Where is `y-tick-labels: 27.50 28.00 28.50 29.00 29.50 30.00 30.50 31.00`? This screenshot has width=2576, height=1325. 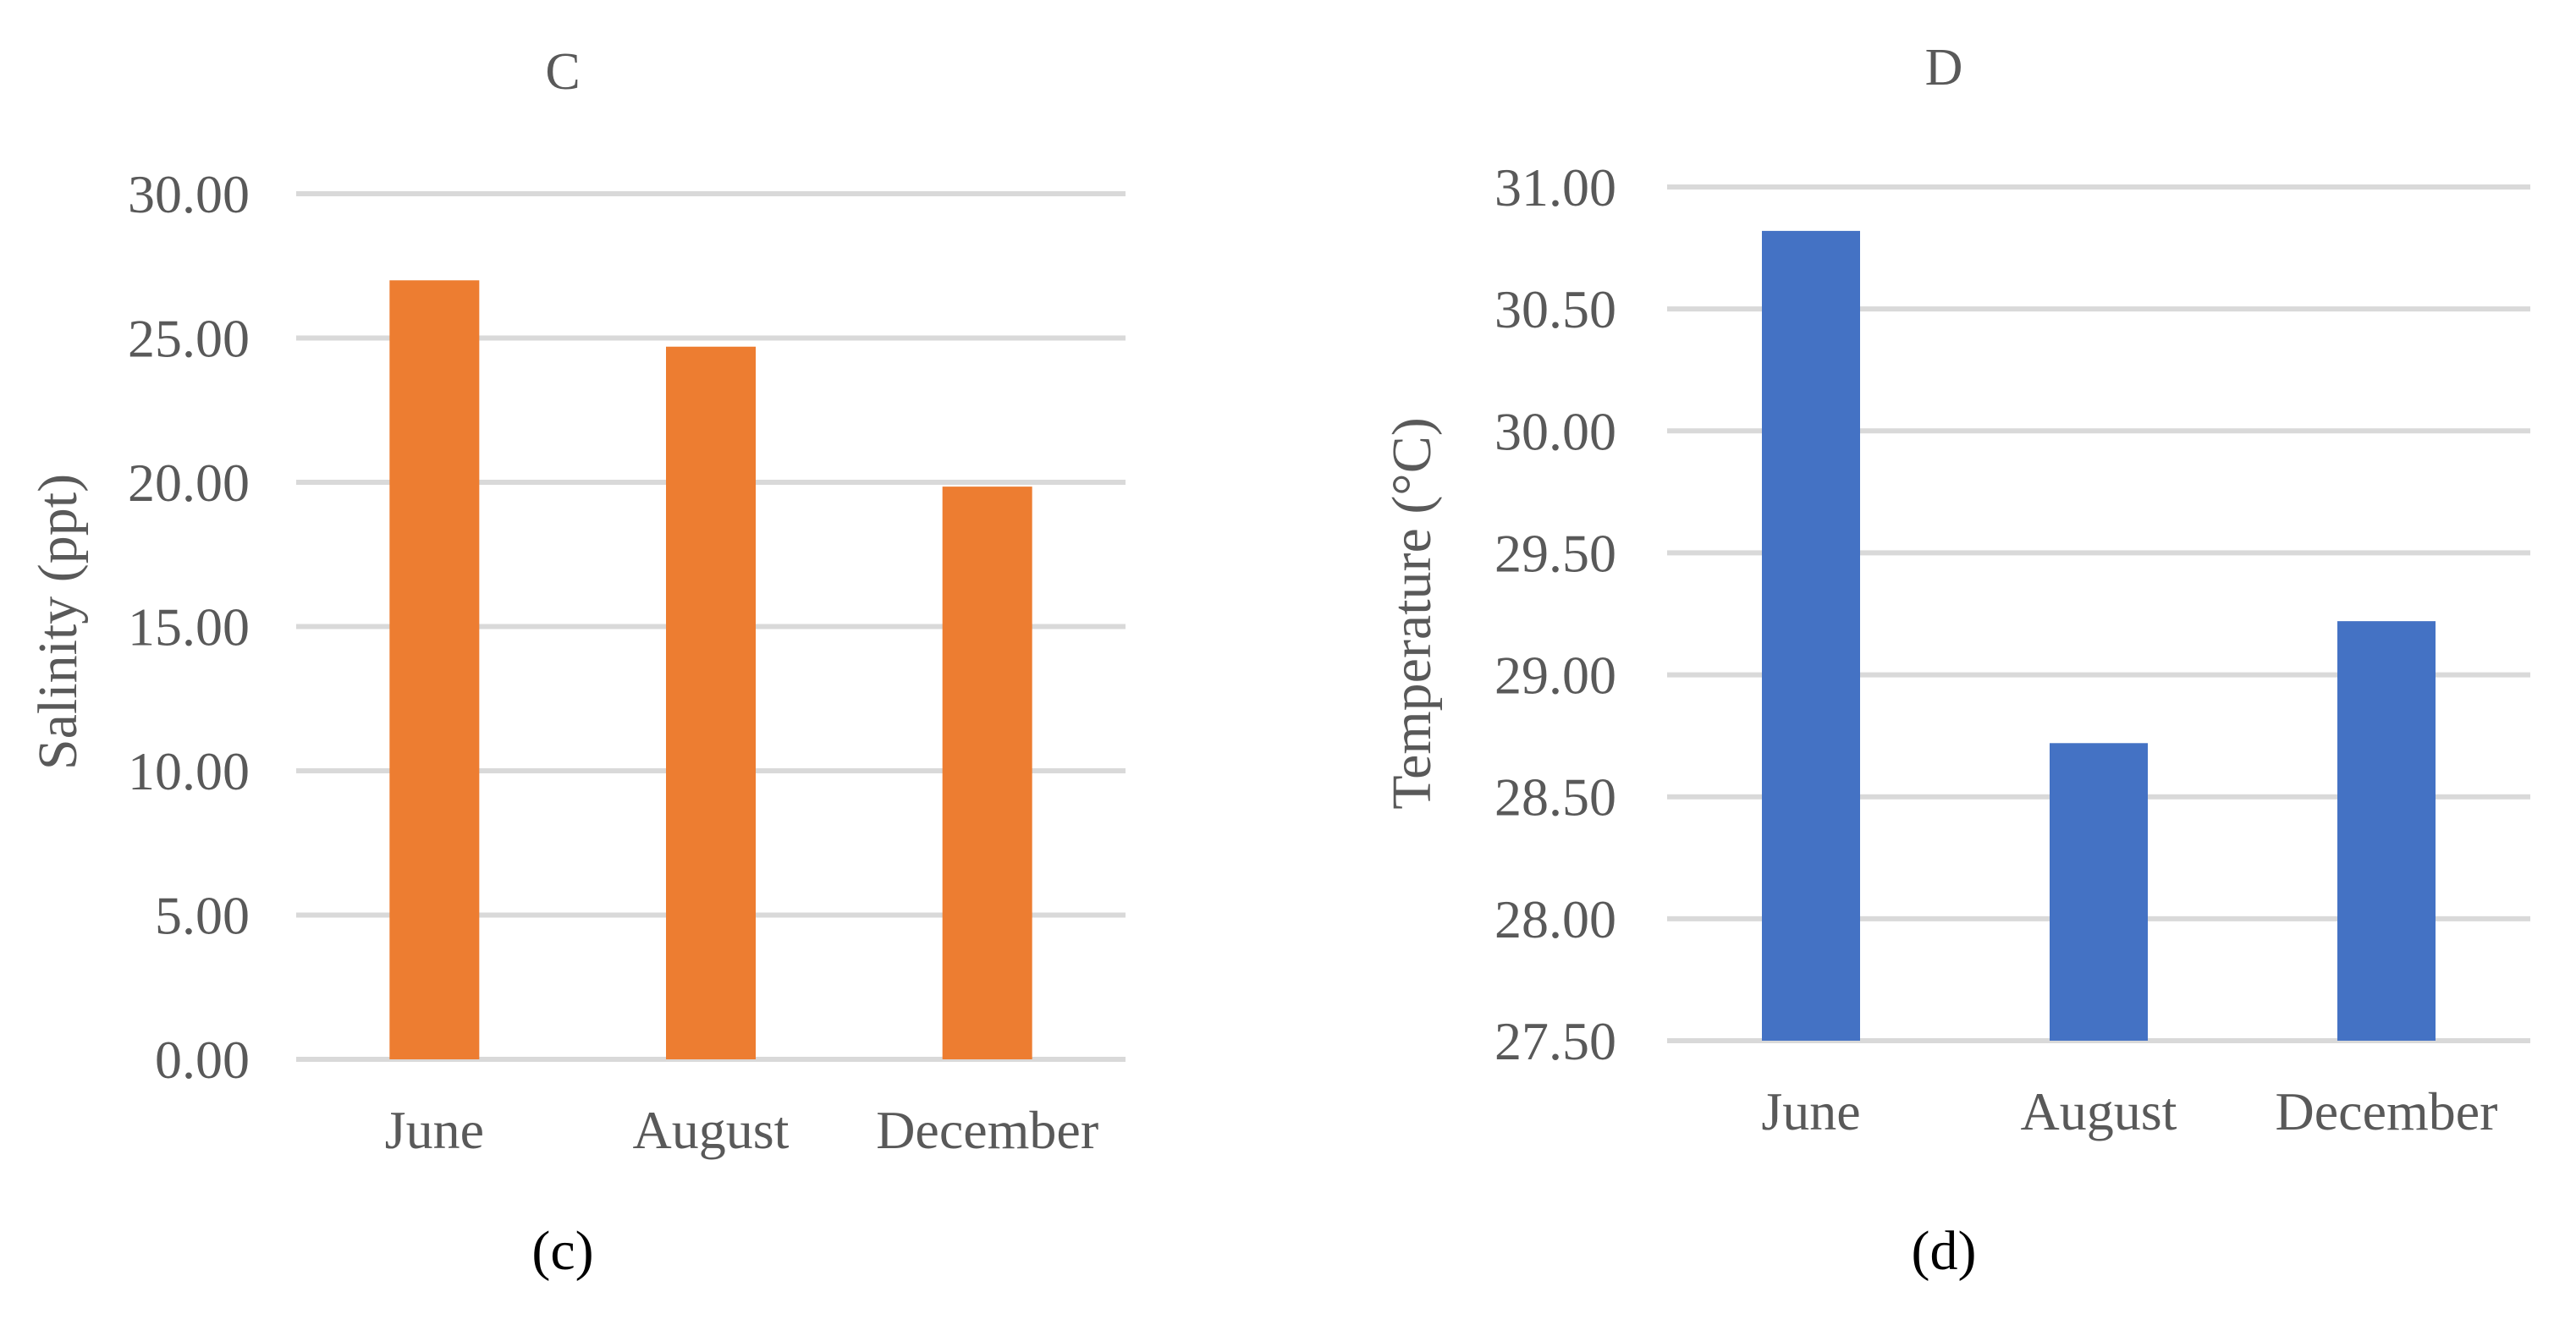 y-tick-labels: 27.50 28.00 28.50 29.00 29.50 30.00 30.50 31.00 is located at coordinates (1555, 614).